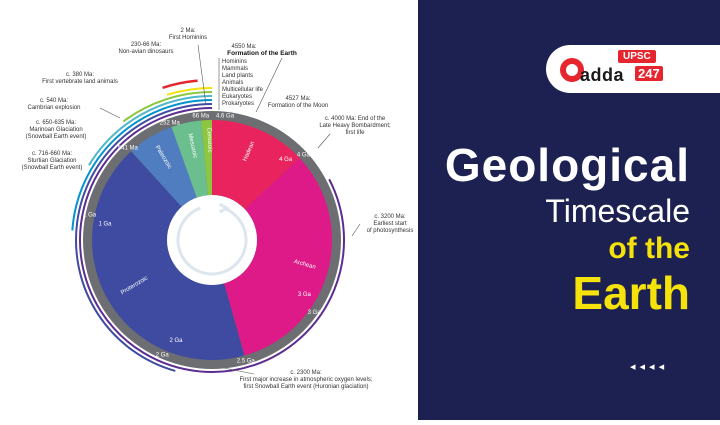  I want to click on label-archean: Archean, so click(304, 265).